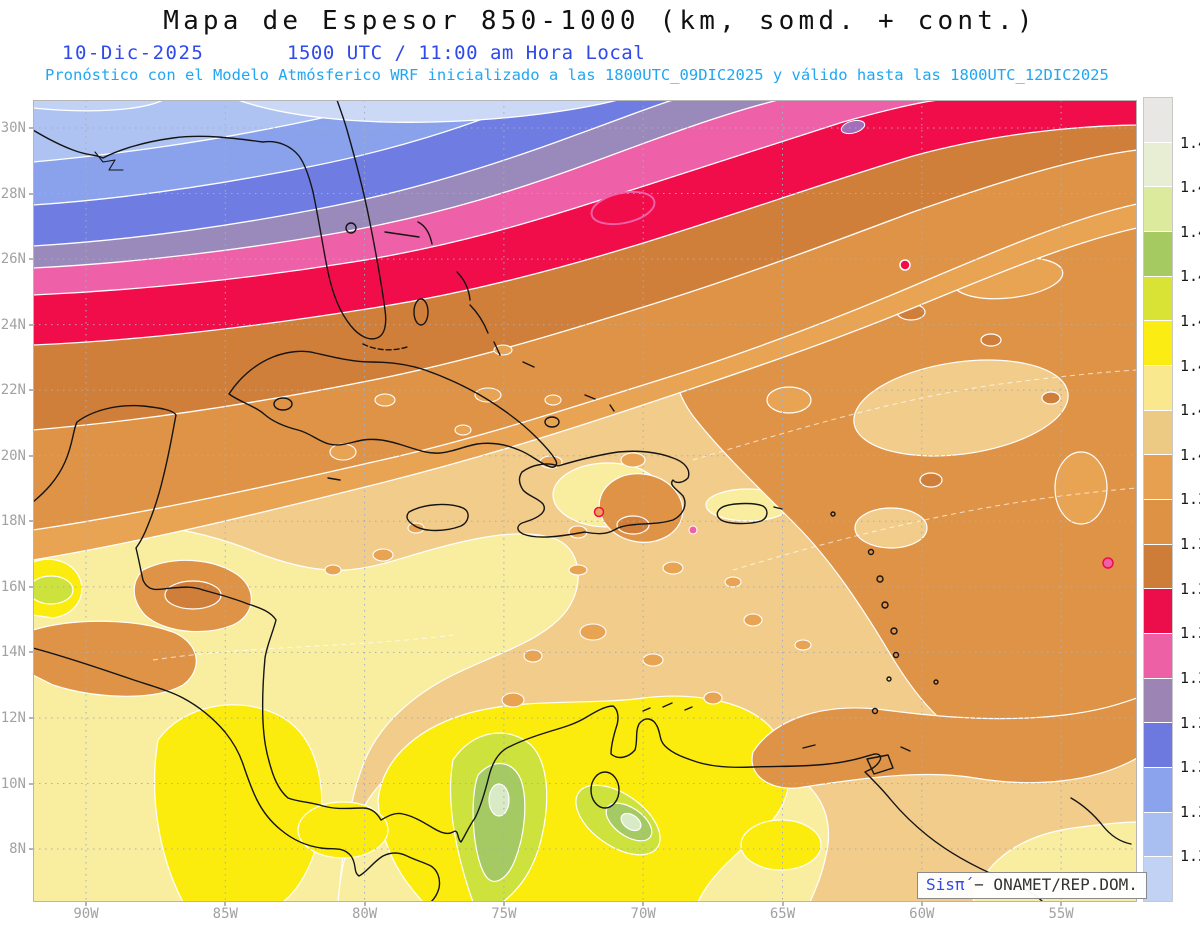 Image resolution: width=1200 pixels, height=927 pixels. What do you see at coordinates (133, 53) in the screenshot?
I see `valid-date: 10-Dic-2025` at bounding box center [133, 53].